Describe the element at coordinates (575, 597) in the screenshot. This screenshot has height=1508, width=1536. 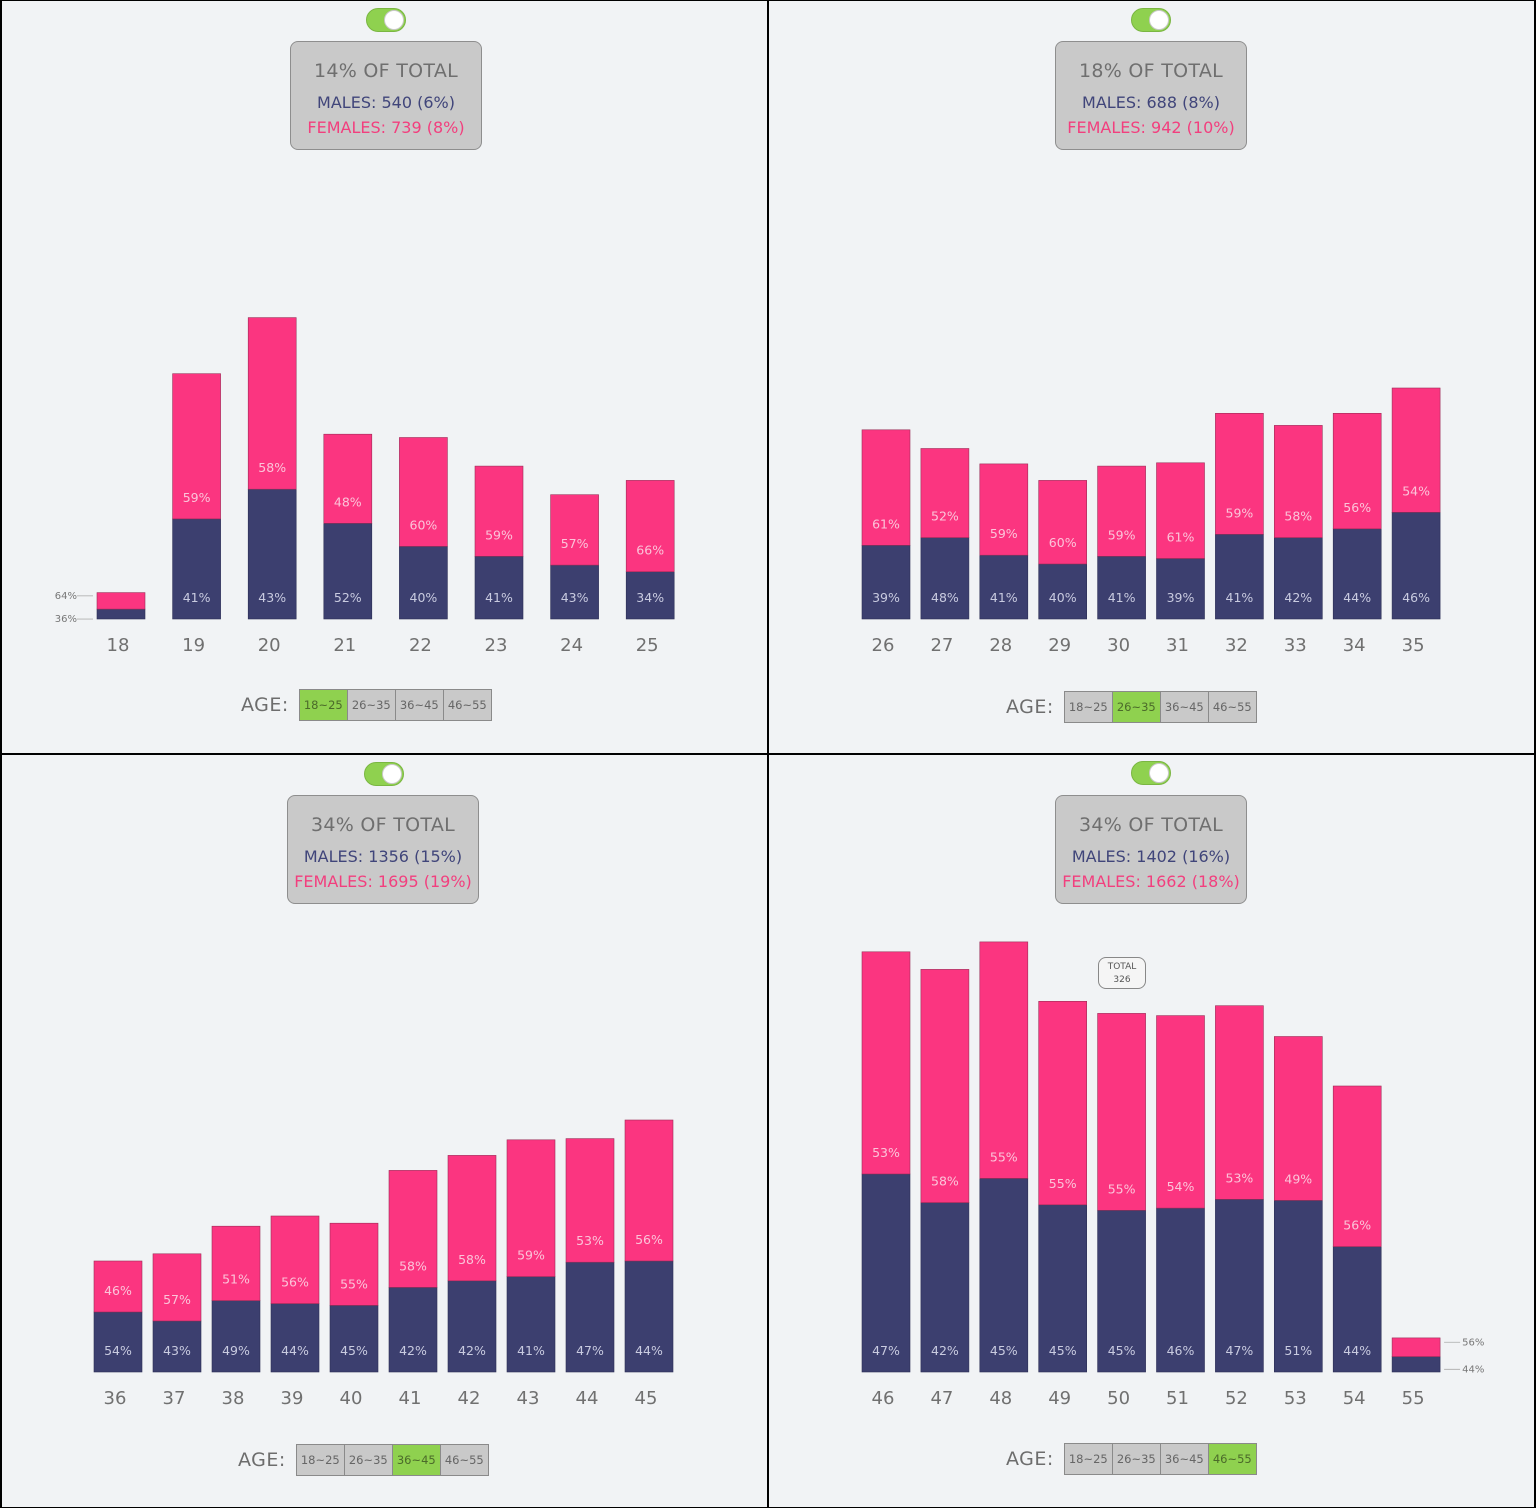
I see `data-label-male: 43%` at that location.